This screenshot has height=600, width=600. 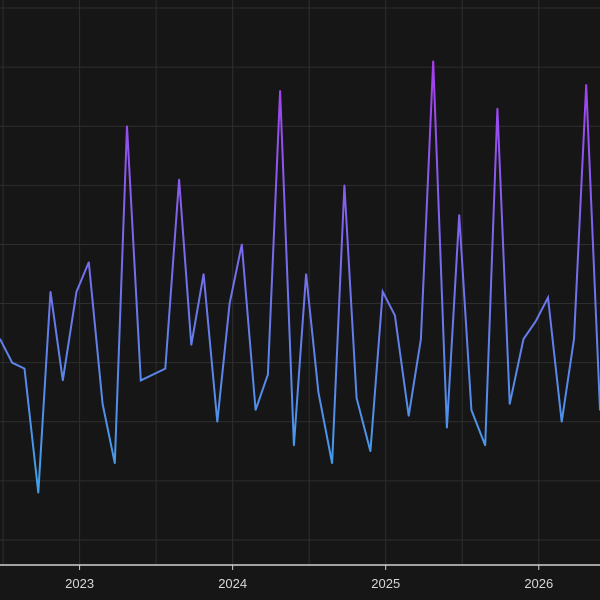 What do you see at coordinates (538, 583) in the screenshot?
I see `x-tick-label: 2026` at bounding box center [538, 583].